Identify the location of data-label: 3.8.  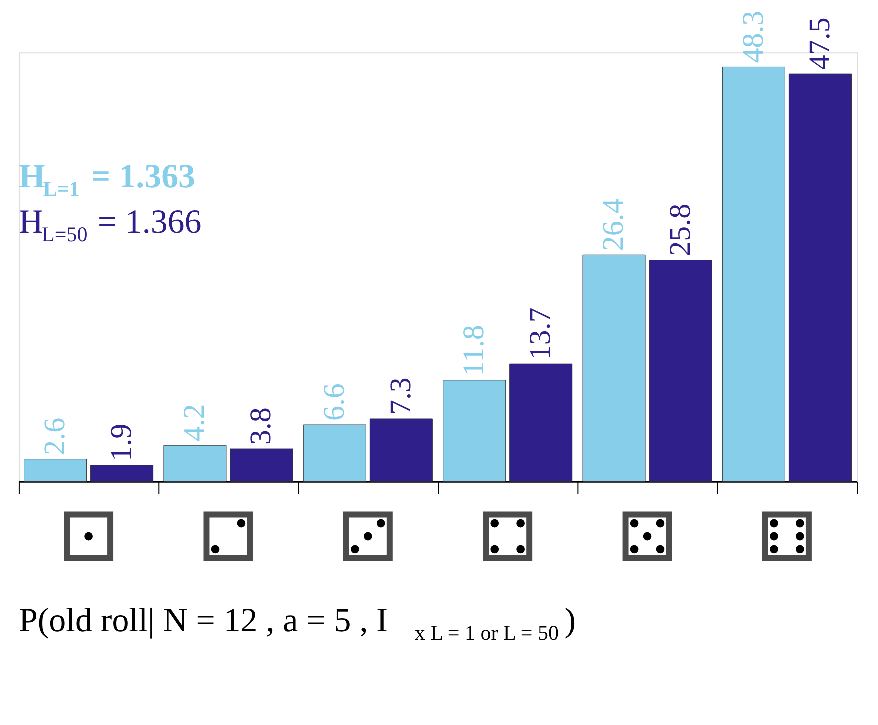
(261, 427).